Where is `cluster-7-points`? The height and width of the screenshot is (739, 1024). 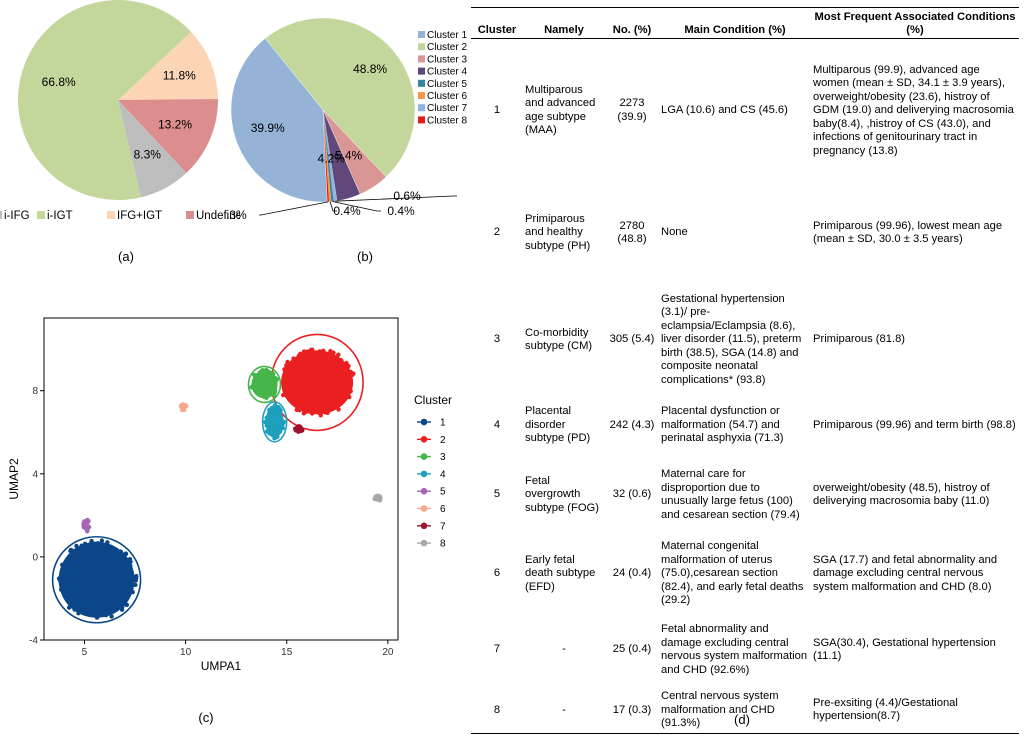
cluster-7-points is located at coordinates (299, 429).